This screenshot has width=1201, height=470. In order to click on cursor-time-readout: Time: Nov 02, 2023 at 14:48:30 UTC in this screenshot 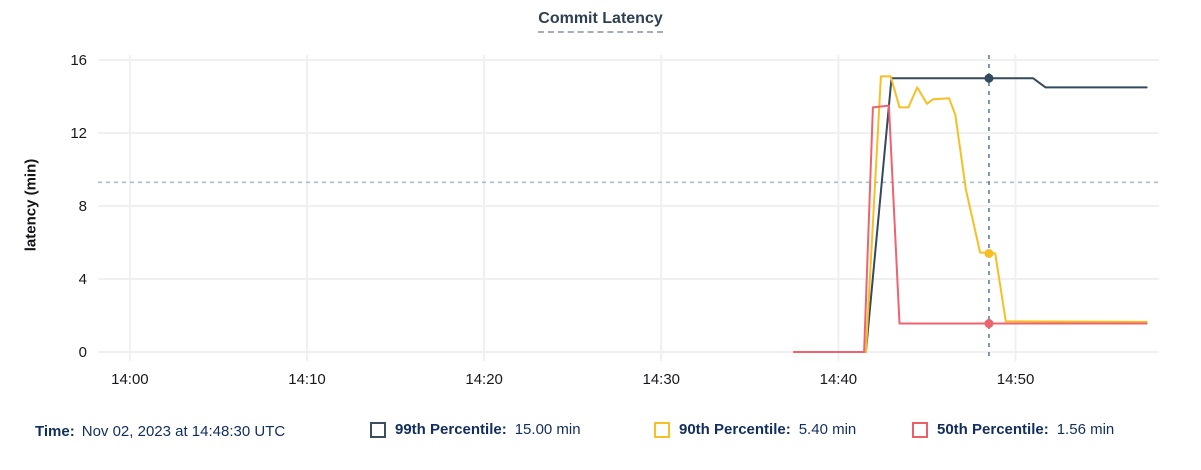, I will do `click(160, 431)`.